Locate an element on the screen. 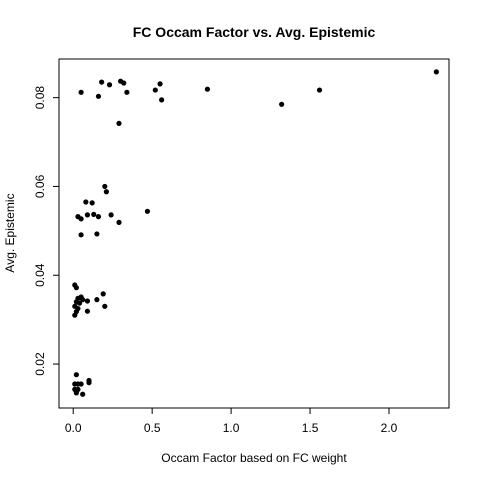 The image size is (480, 480). y-axis-label: Avg. Epistemic is located at coordinates (10, 232).